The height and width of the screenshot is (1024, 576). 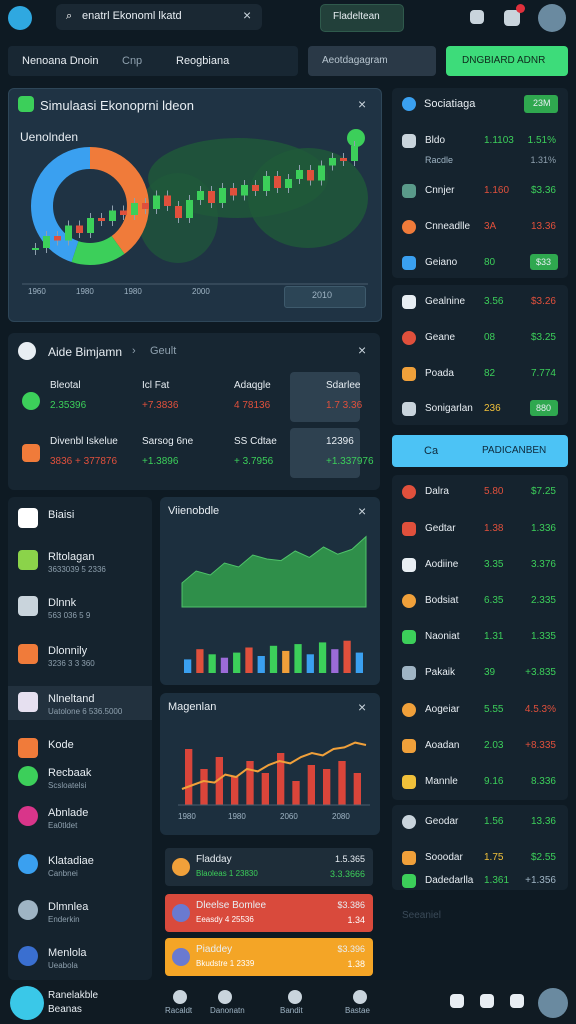 What do you see at coordinates (437, 491) in the screenshot?
I see `row-name: Dalra` at bounding box center [437, 491].